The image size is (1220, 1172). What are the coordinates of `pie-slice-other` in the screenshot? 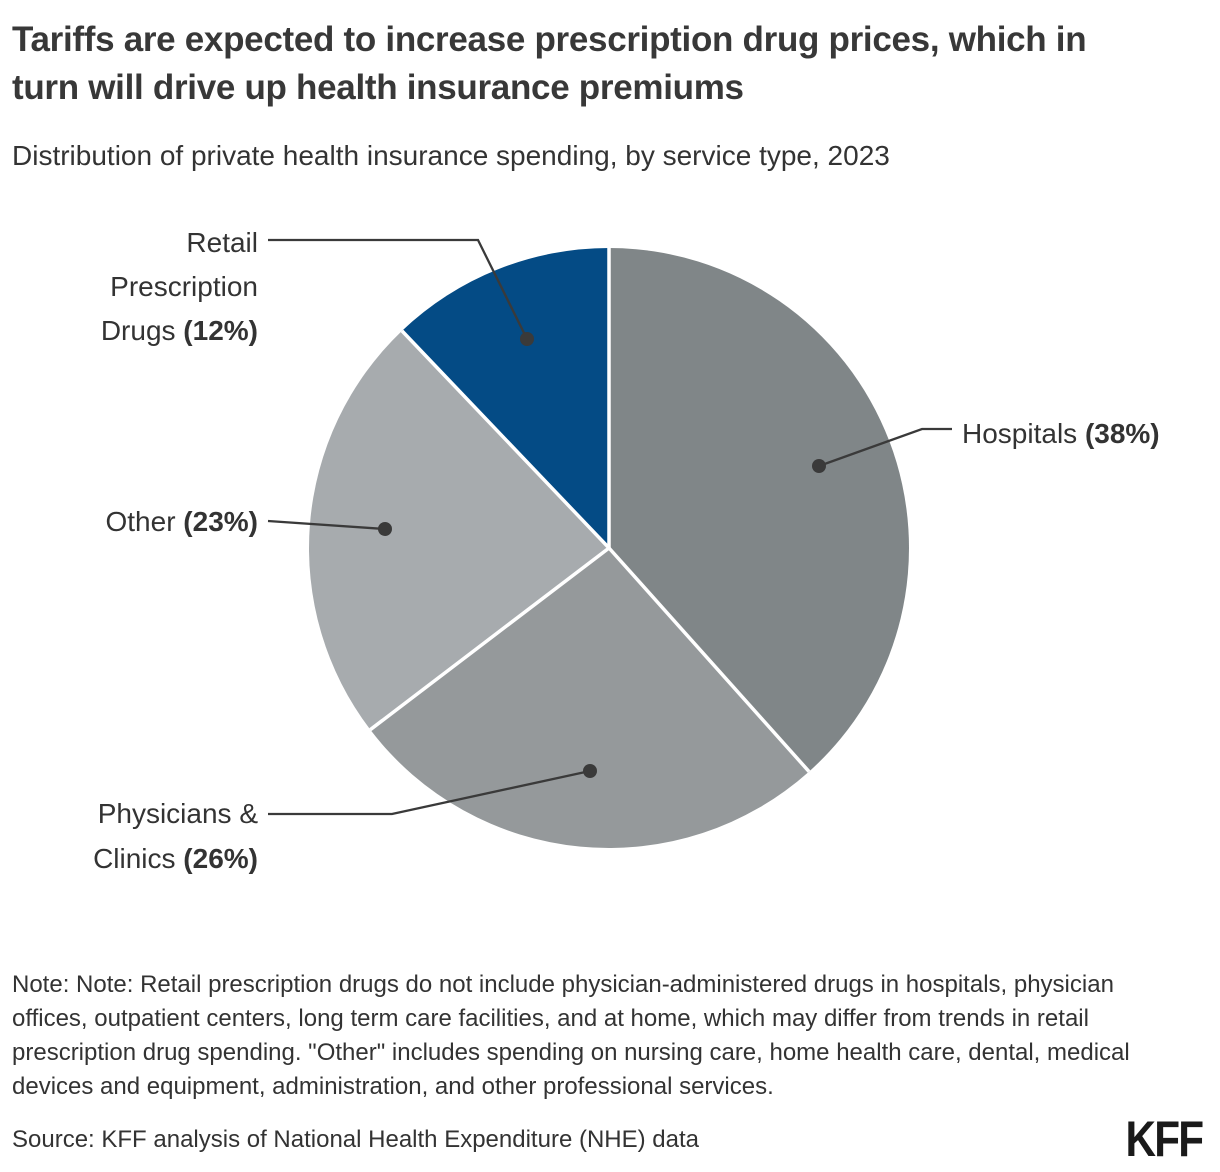 It's located at (459, 530).